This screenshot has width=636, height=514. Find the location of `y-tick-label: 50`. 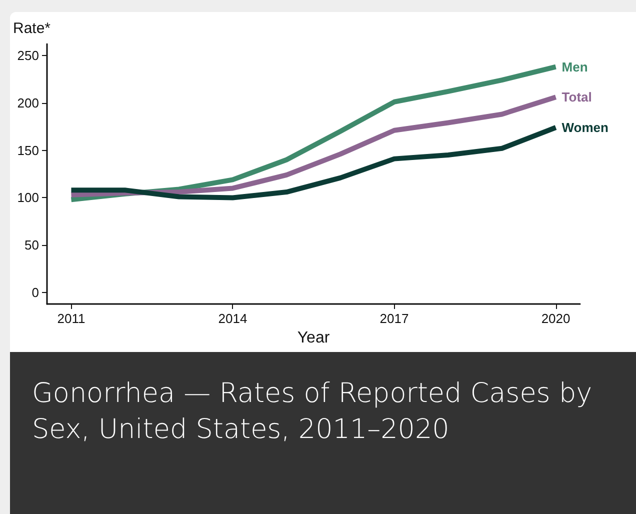

y-tick-label: 50 is located at coordinates (31, 245).